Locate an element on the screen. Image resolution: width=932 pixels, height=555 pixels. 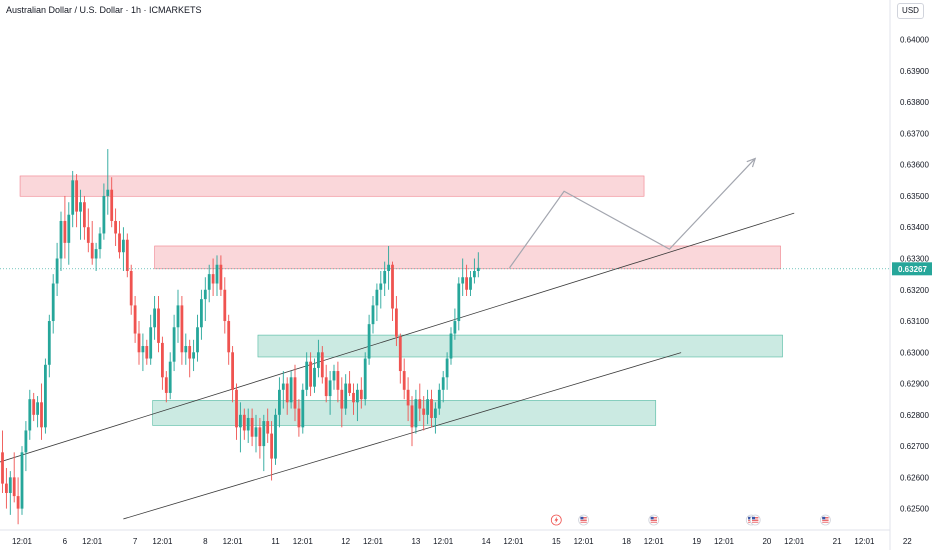
y-tick-label: 0.63600 is located at coordinates (914, 165).